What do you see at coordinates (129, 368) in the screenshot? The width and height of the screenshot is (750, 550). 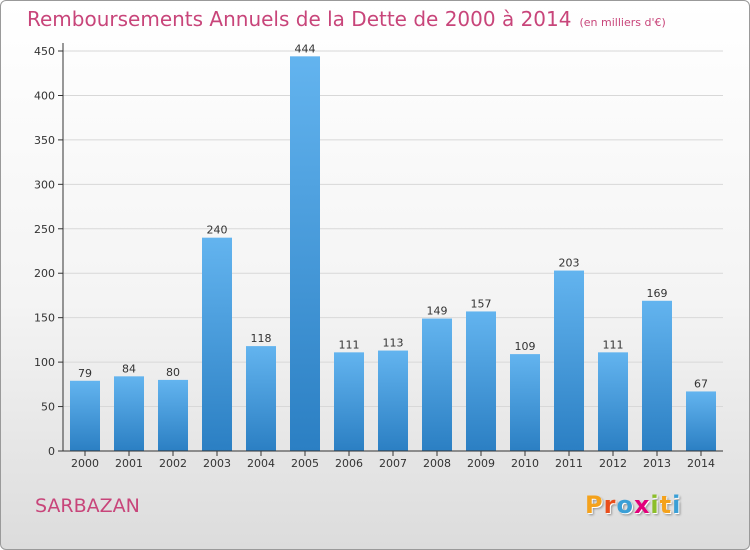 I see `data-label: 84` at bounding box center [129, 368].